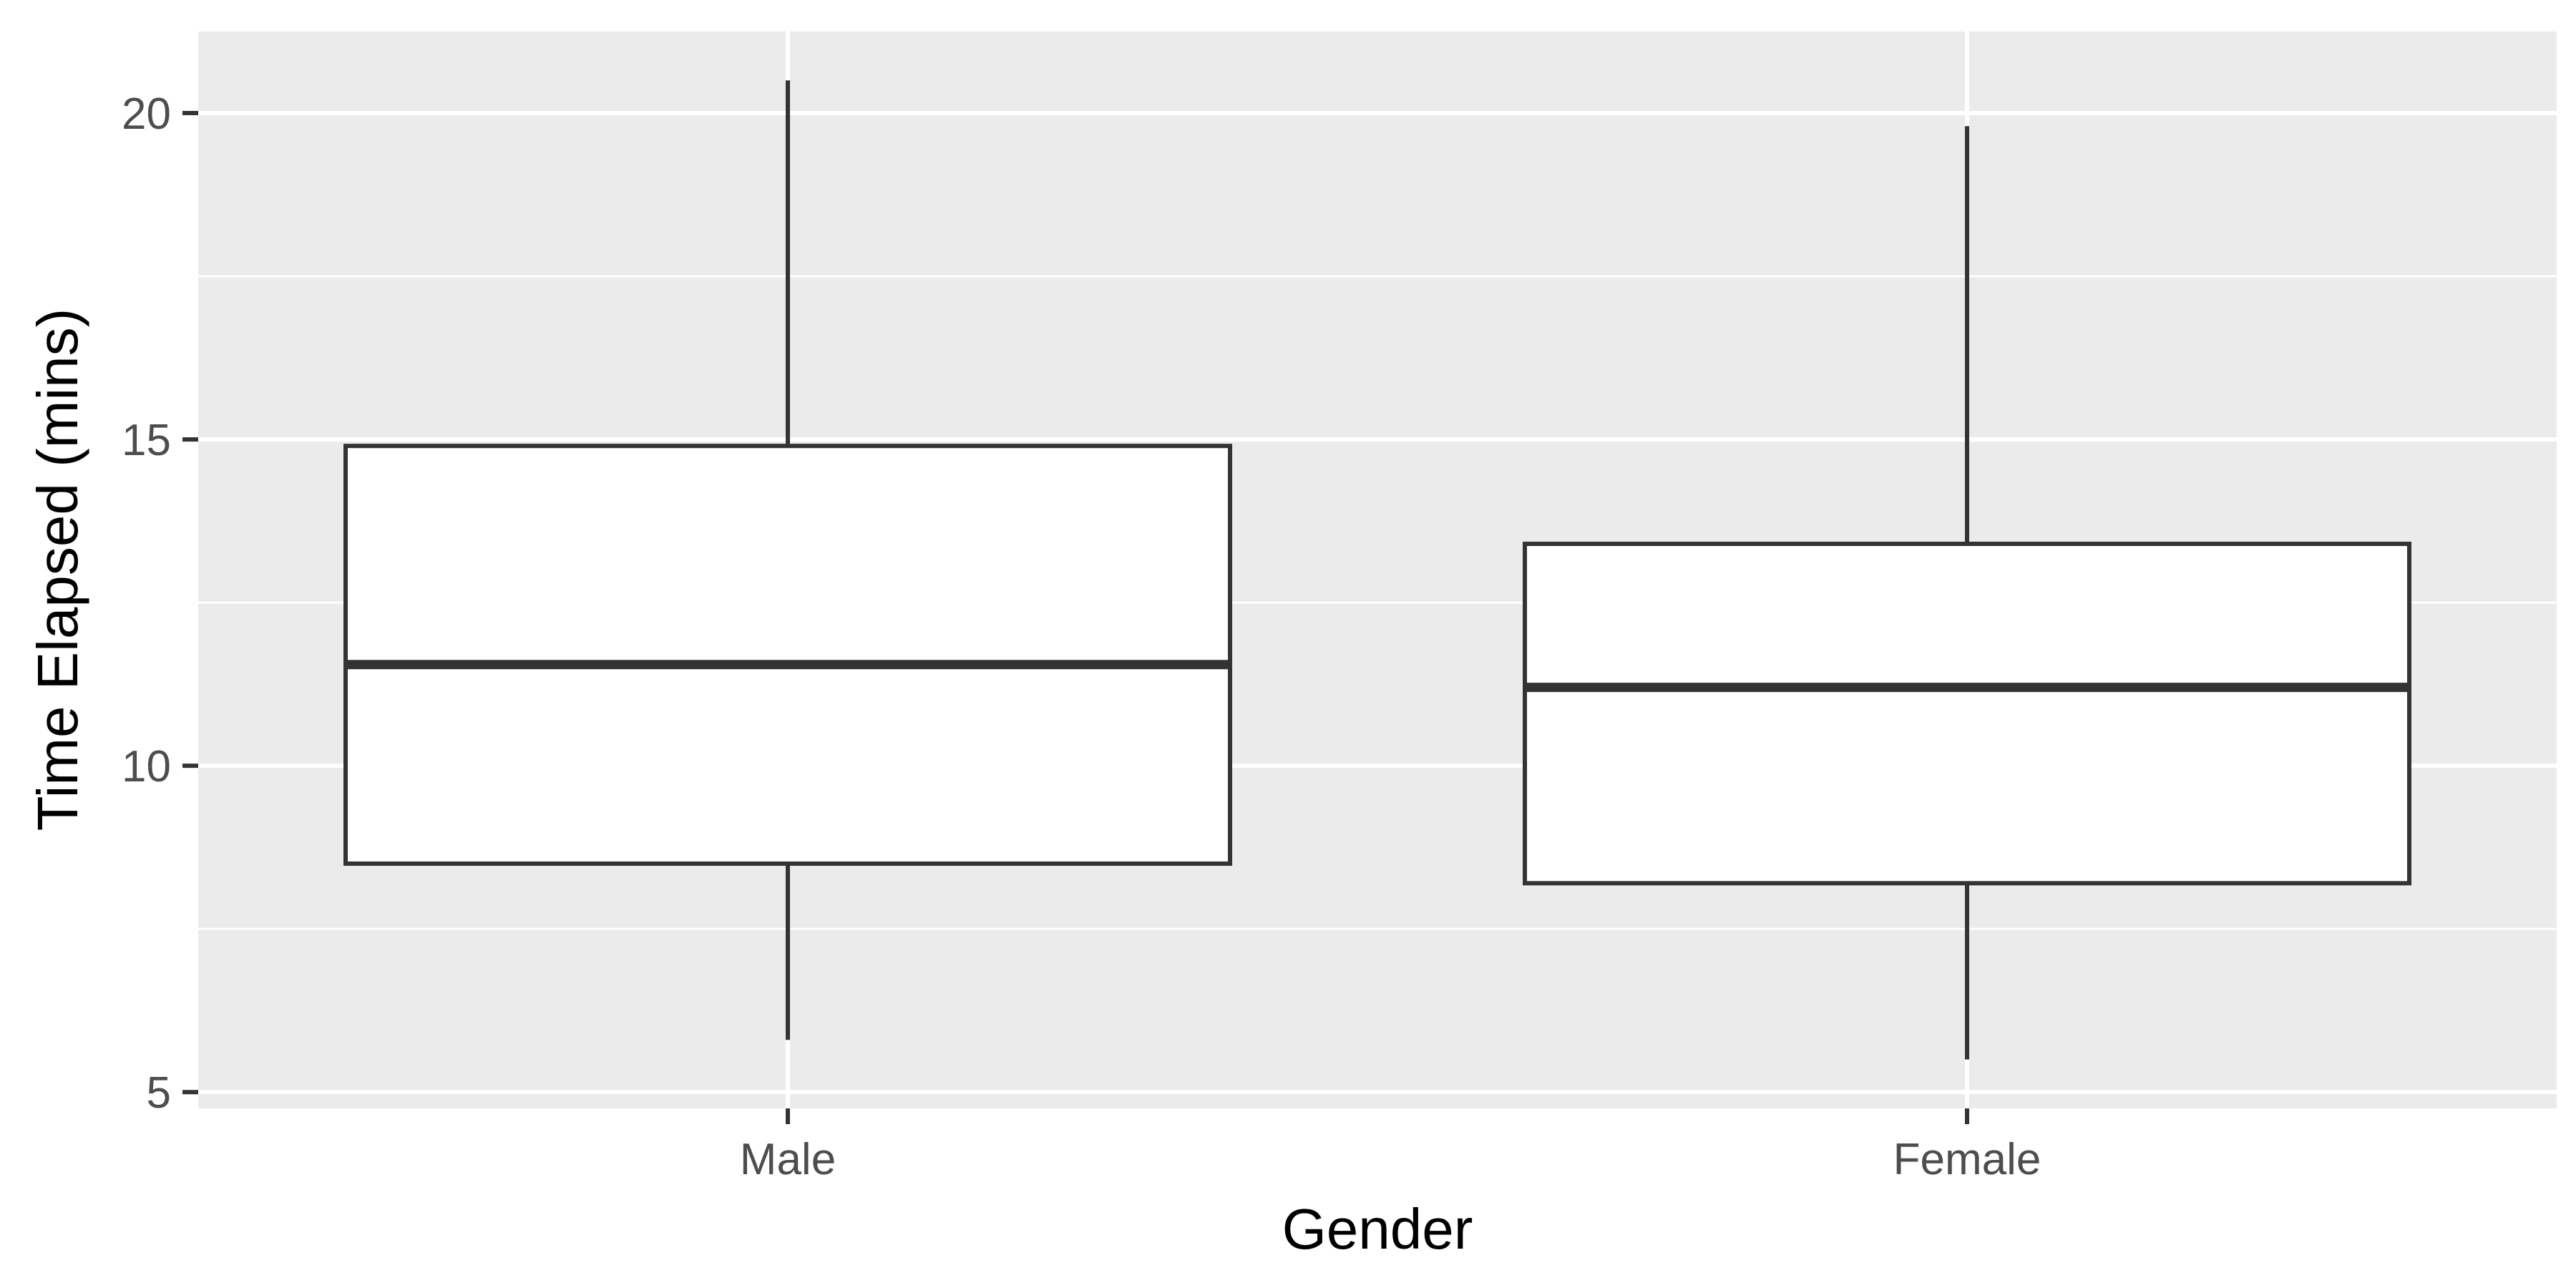  I want to click on y-tick-label: 15, so click(146, 440).